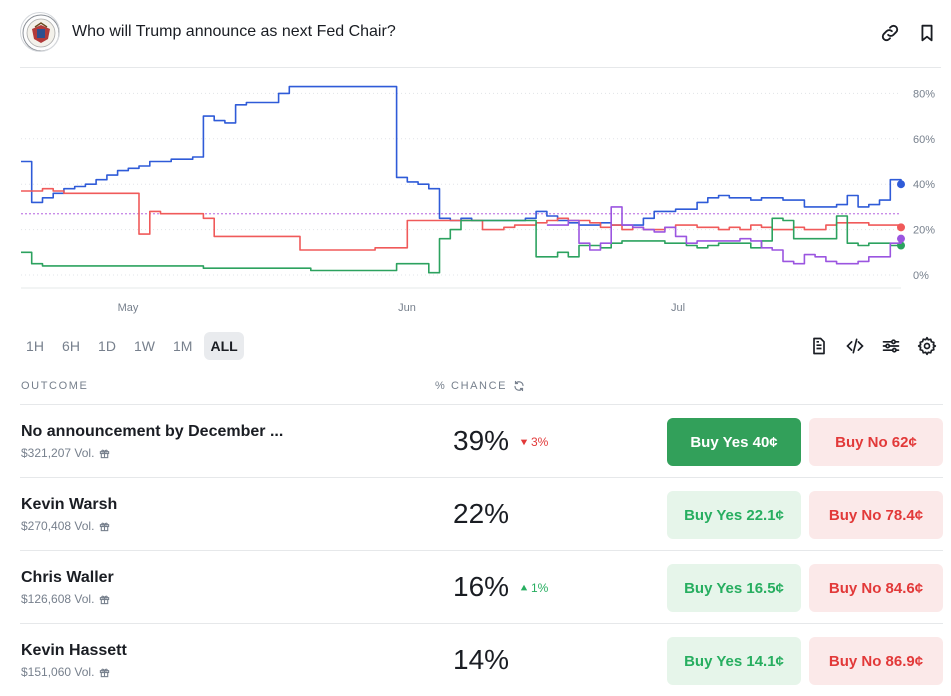  I want to click on y-tick-label: 0%, so click(921, 276).